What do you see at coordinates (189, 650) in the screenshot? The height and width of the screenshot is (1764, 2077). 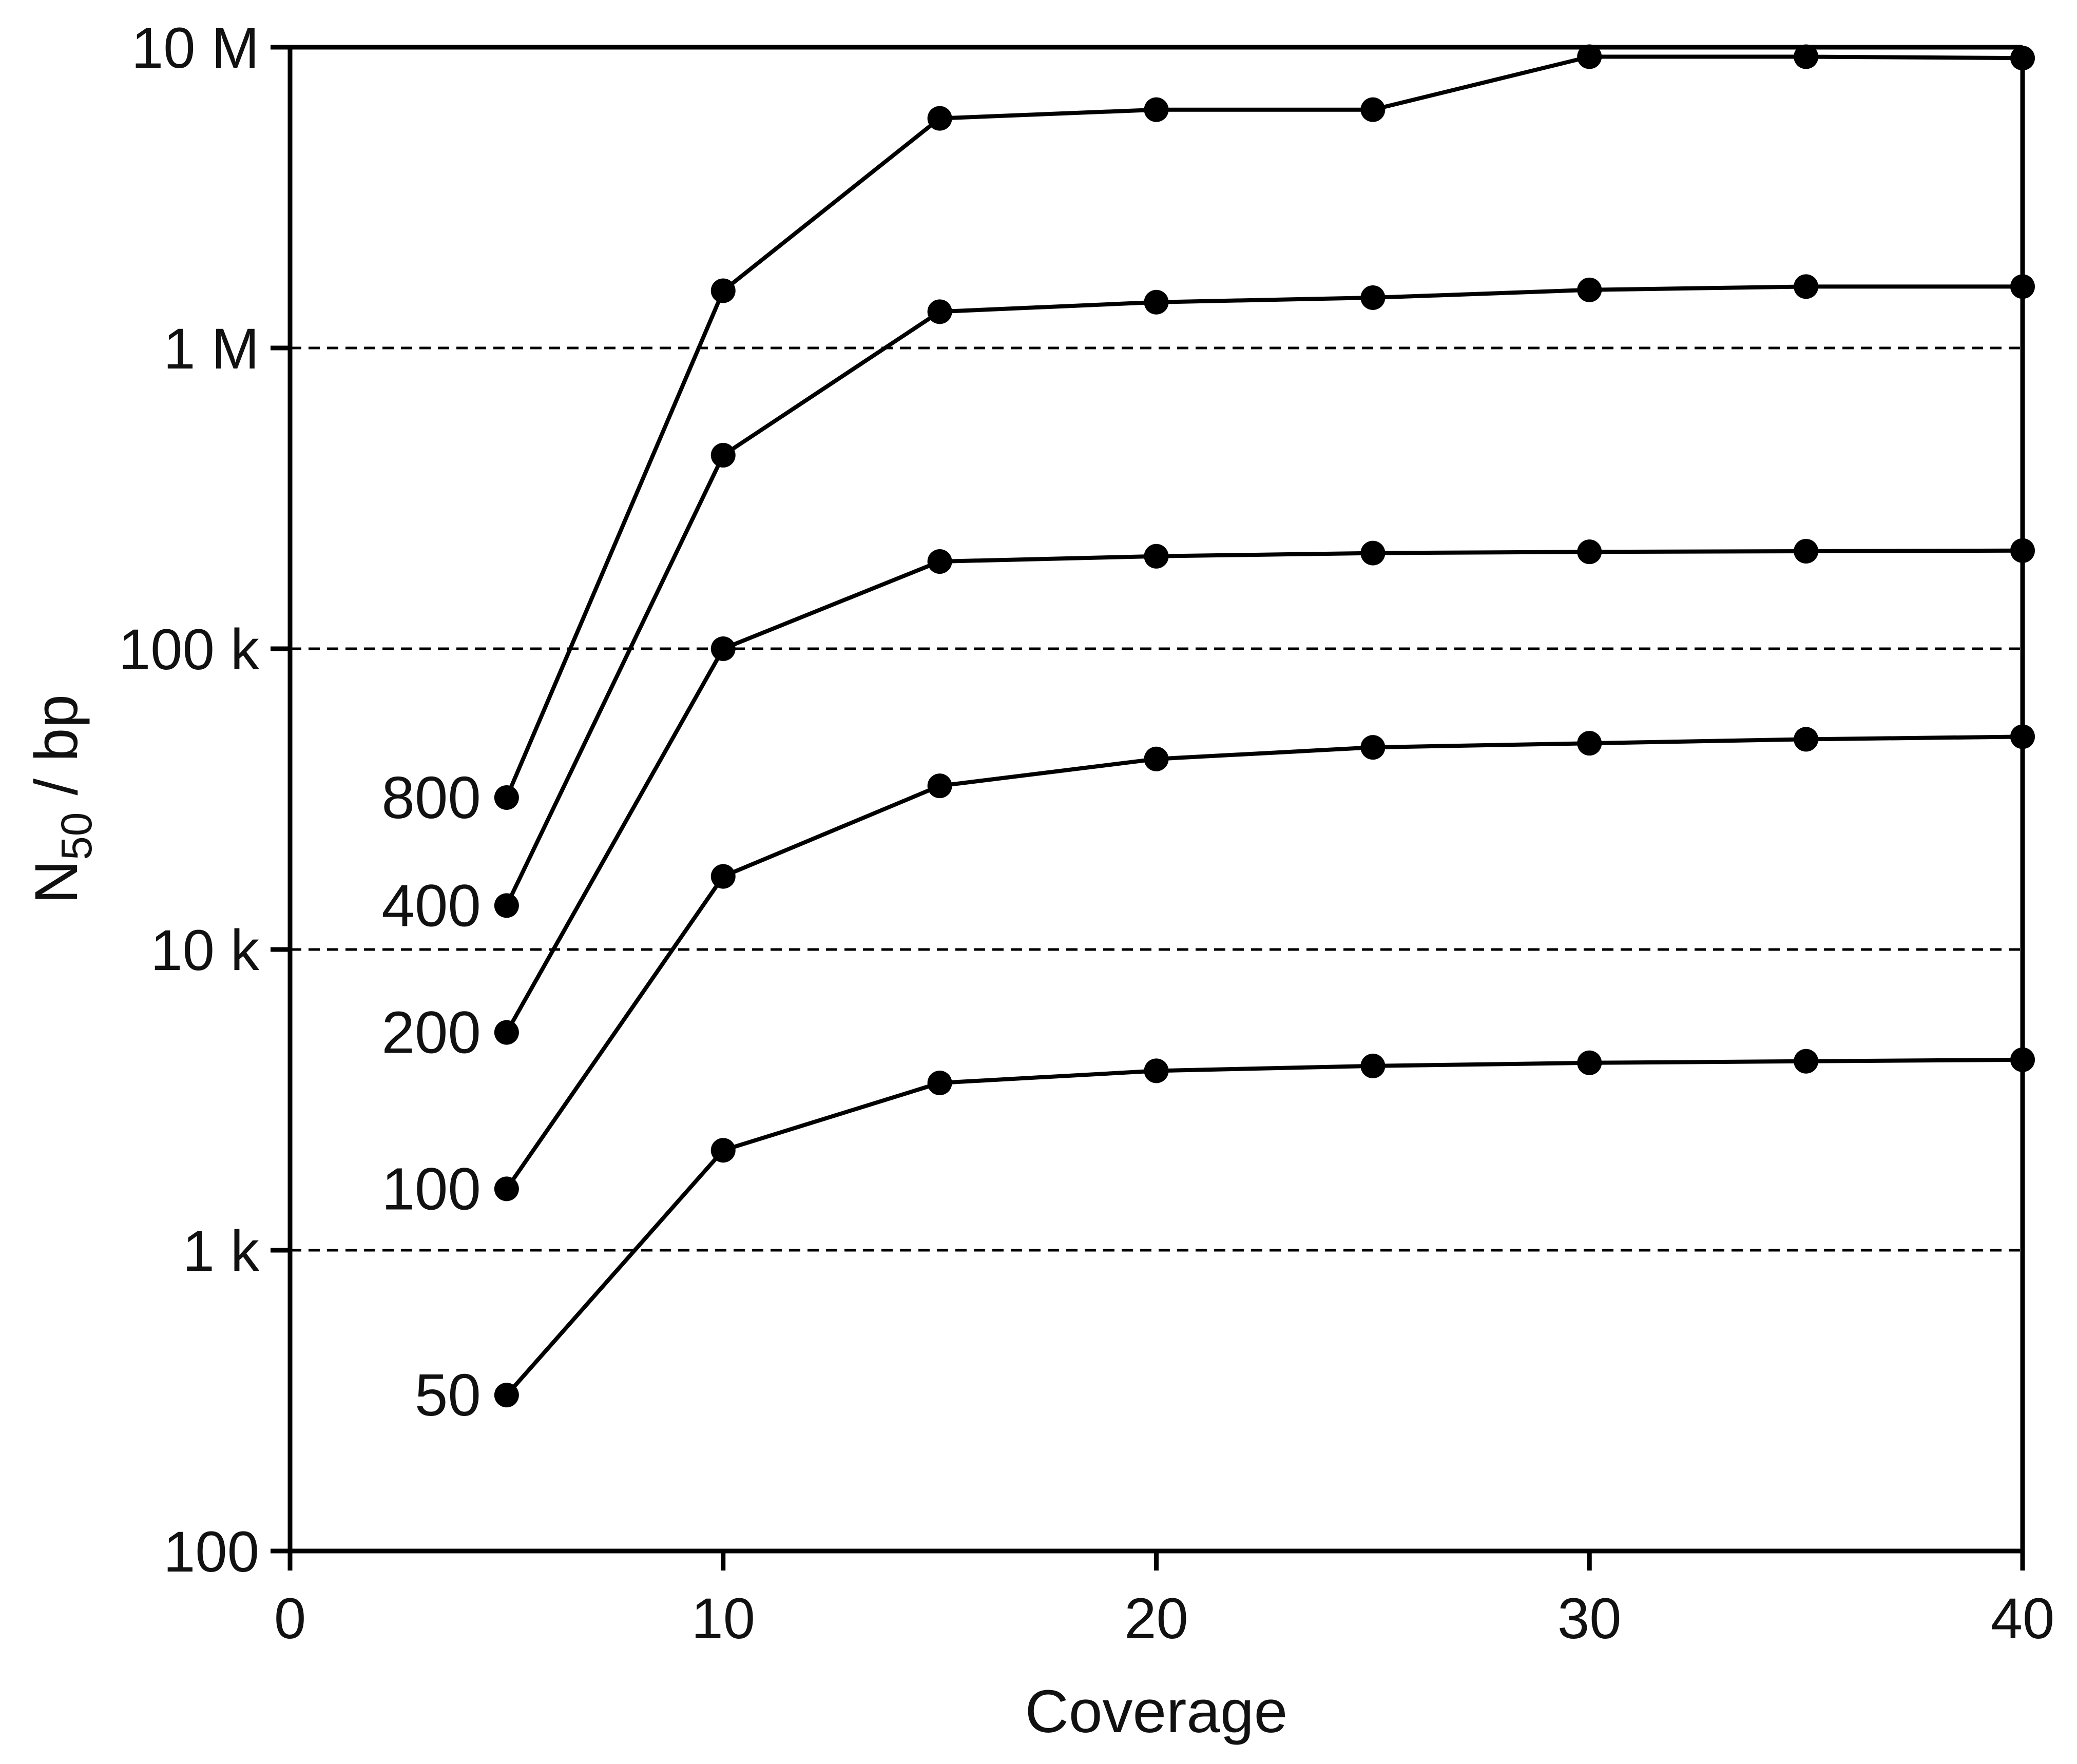 I see `y-tick-label: 100 k` at bounding box center [189, 650].